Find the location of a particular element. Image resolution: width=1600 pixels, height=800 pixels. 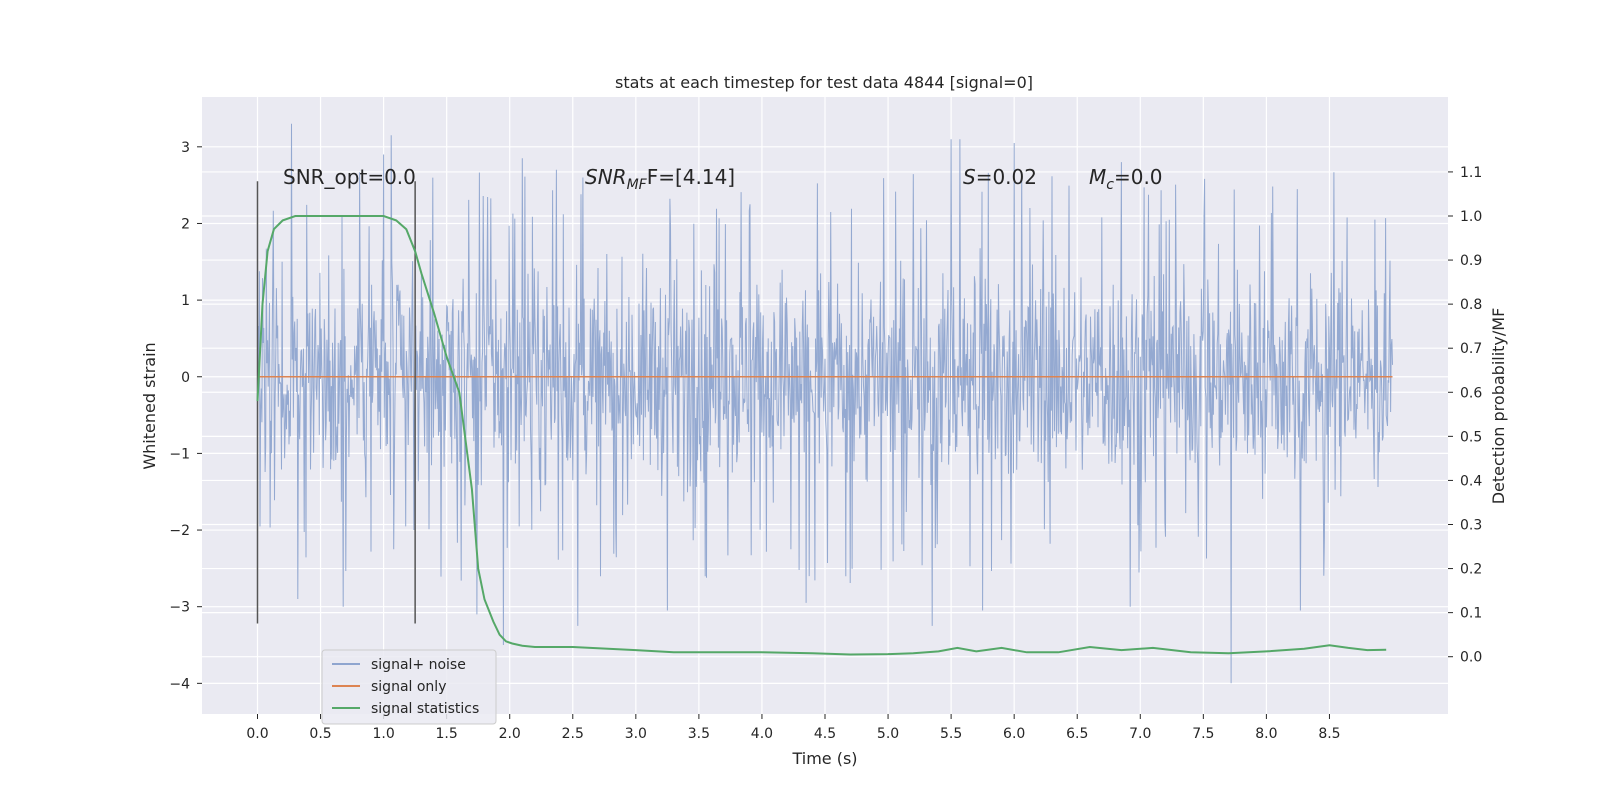

y-tick-label: −1 is located at coordinates (179, 454).